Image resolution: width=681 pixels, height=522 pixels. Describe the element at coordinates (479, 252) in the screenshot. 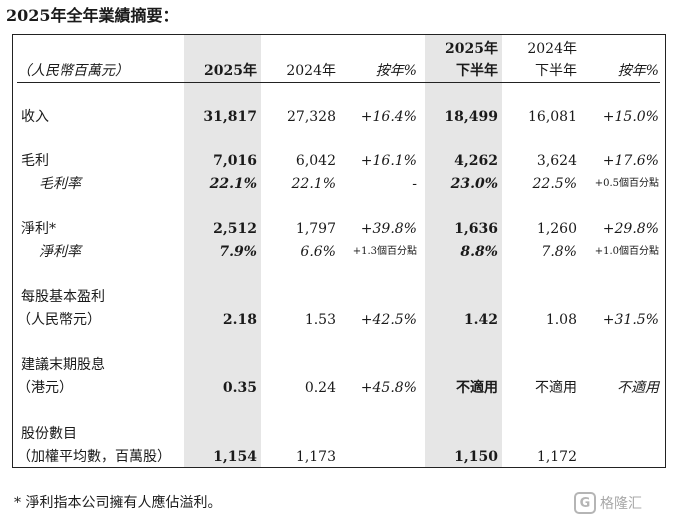

I see `cell-net-margin-h2-2025: 8.8%` at that location.